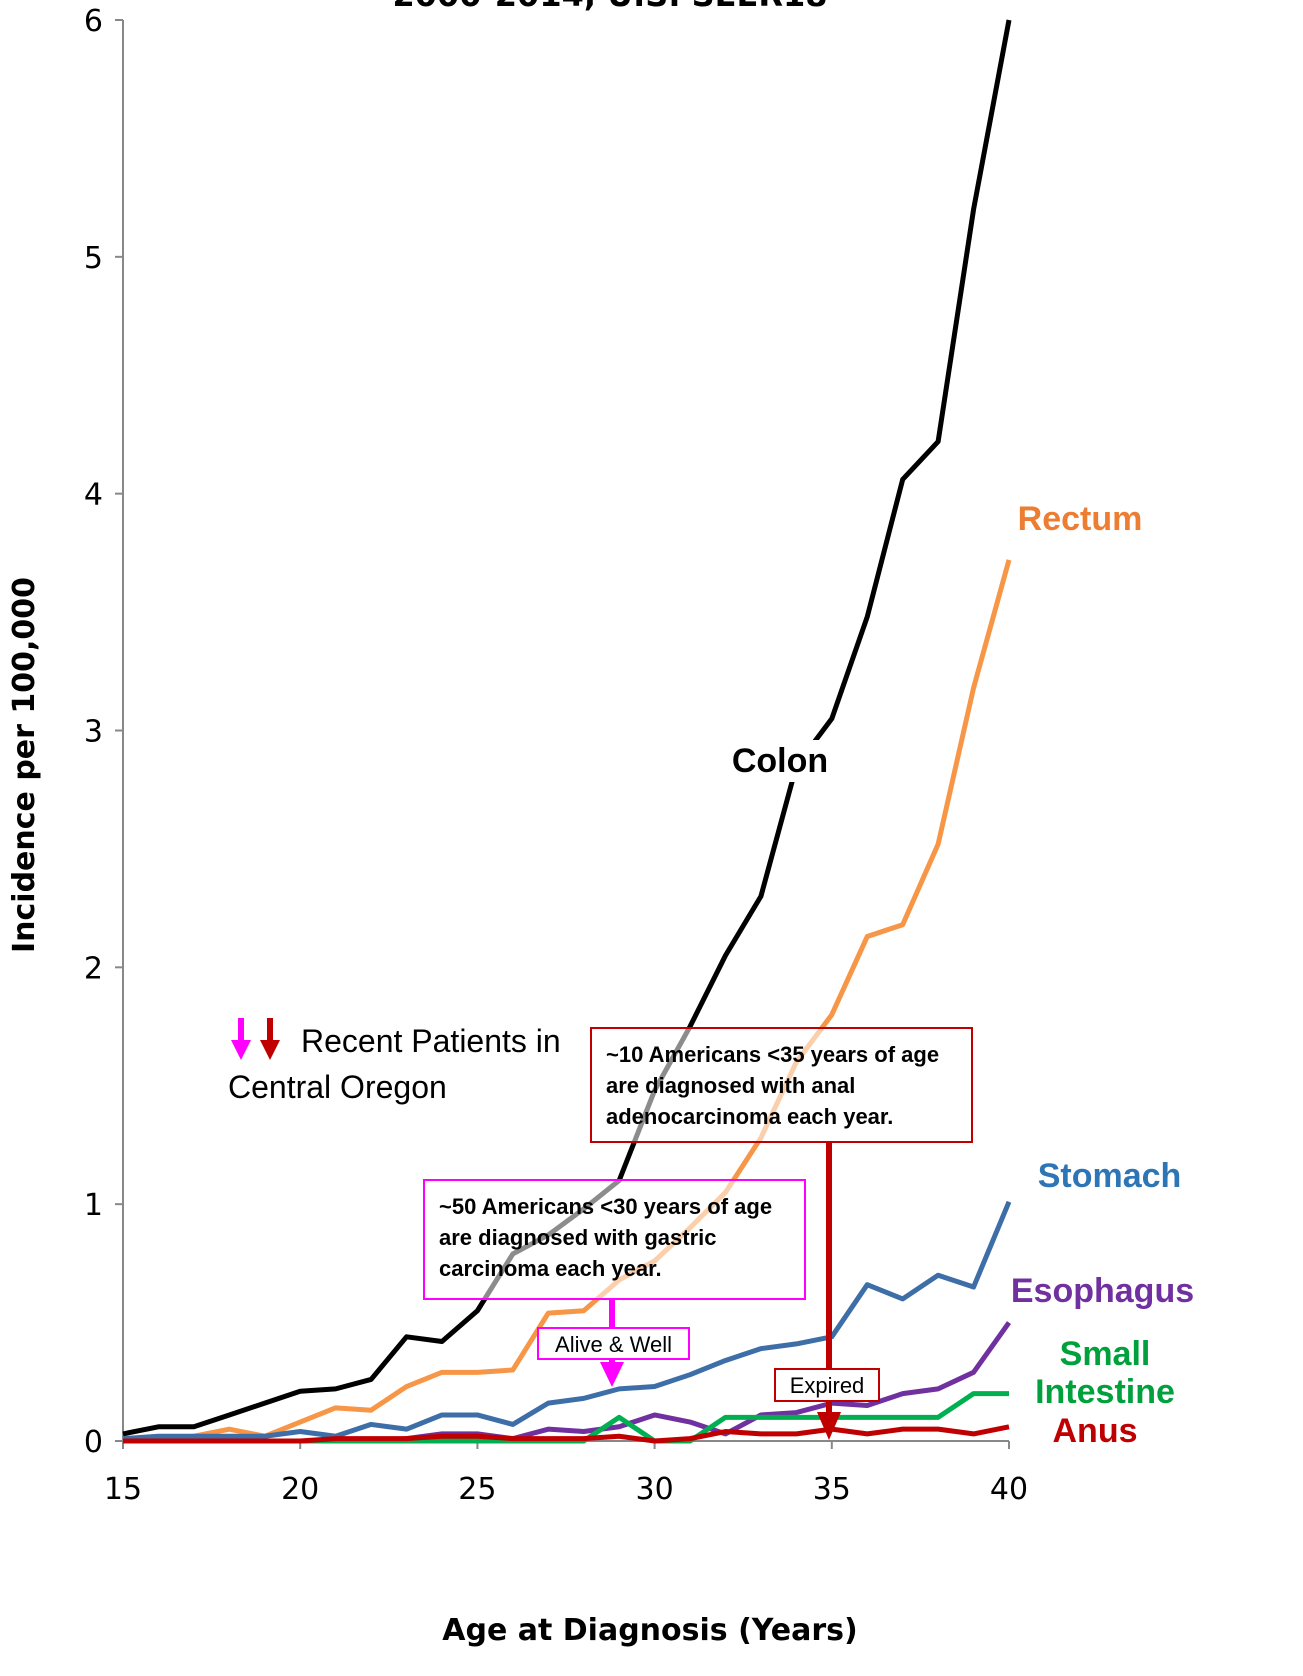  I want to click on y-tick-label: 4, so click(93, 495).